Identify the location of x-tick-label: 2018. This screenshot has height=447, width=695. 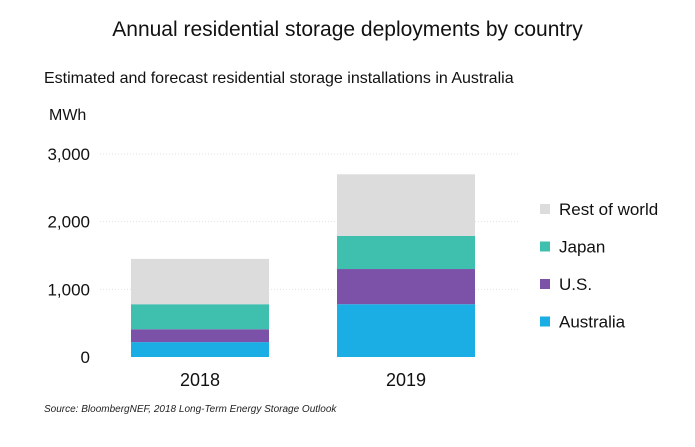
(200, 380).